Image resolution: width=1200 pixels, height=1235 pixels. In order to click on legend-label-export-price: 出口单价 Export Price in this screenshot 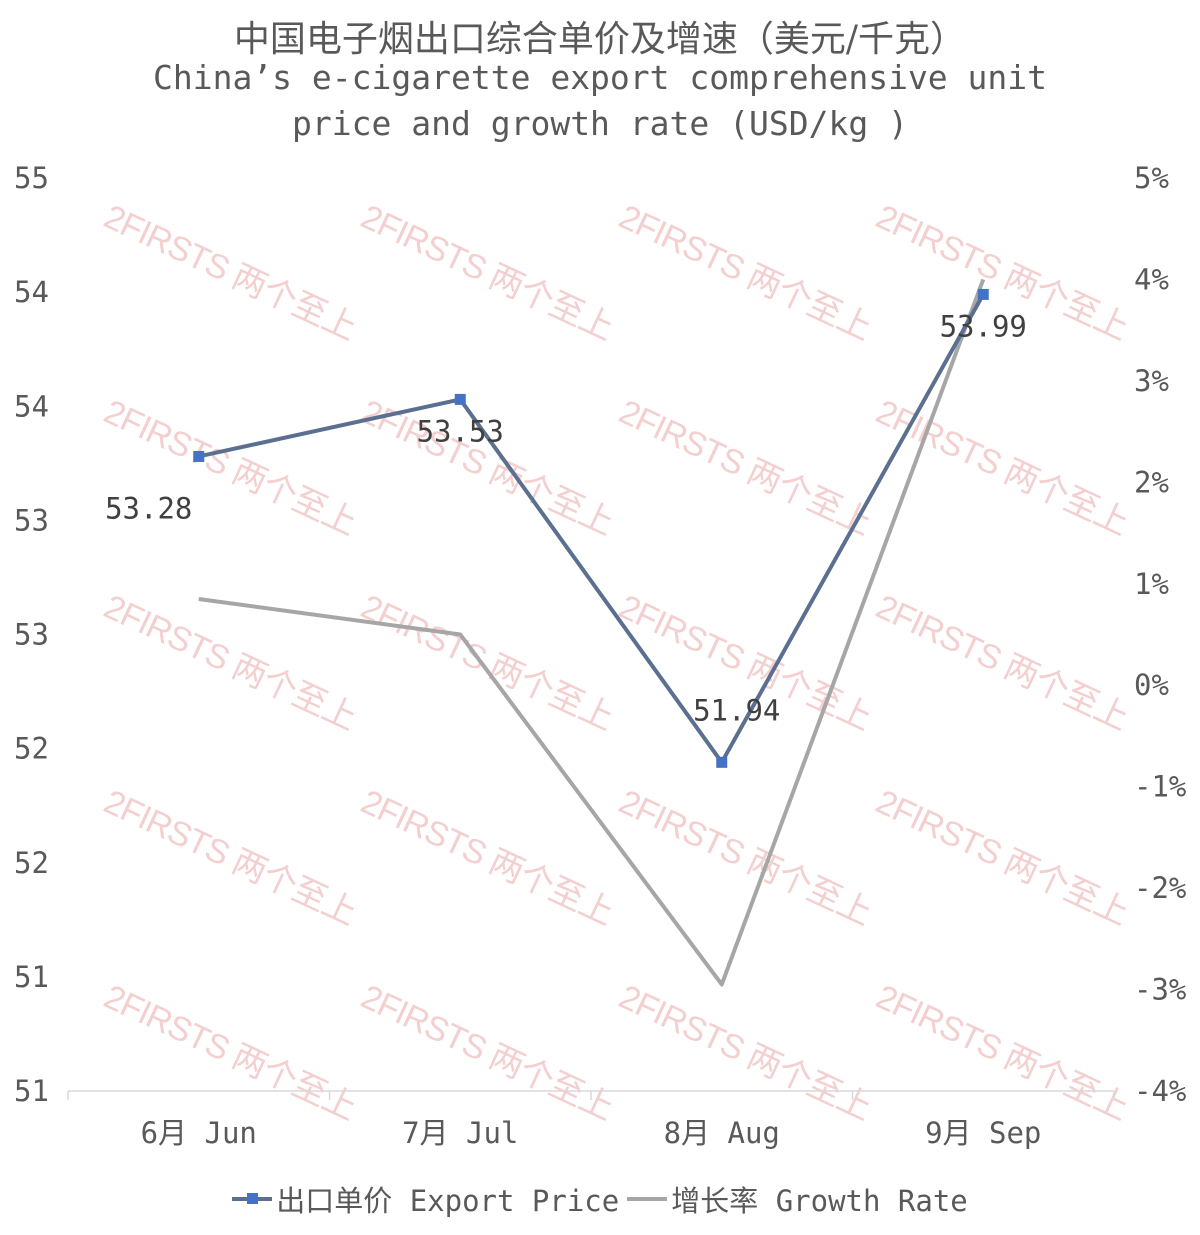, I will do `click(448, 1201)`.